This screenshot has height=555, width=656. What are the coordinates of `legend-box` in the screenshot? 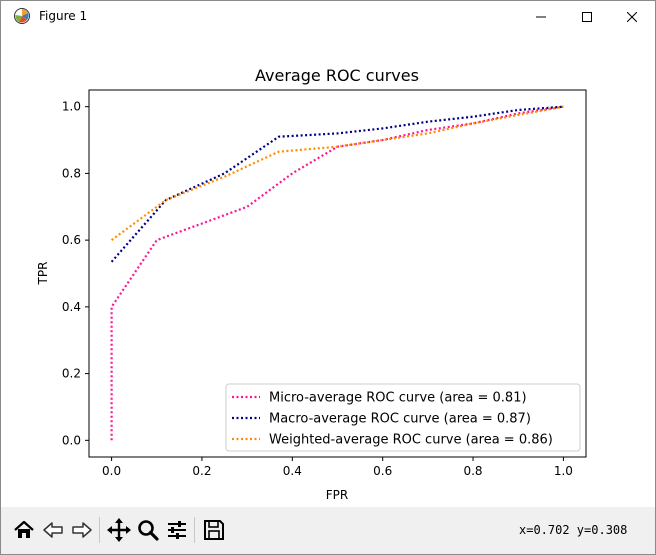 It's located at (403, 417).